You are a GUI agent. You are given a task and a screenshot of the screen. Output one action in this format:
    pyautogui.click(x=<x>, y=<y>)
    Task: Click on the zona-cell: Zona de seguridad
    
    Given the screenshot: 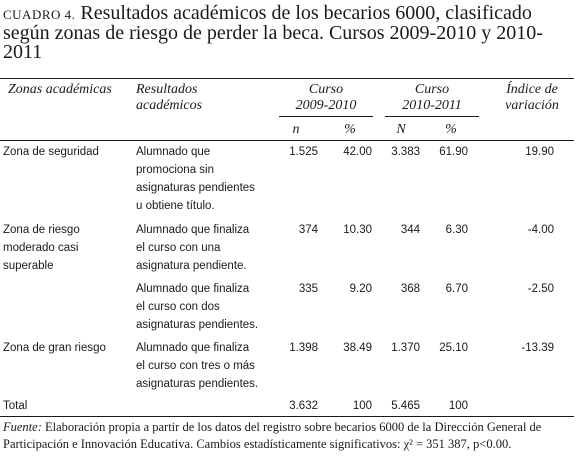 What is the action you would take?
    pyautogui.click(x=51, y=152)
    